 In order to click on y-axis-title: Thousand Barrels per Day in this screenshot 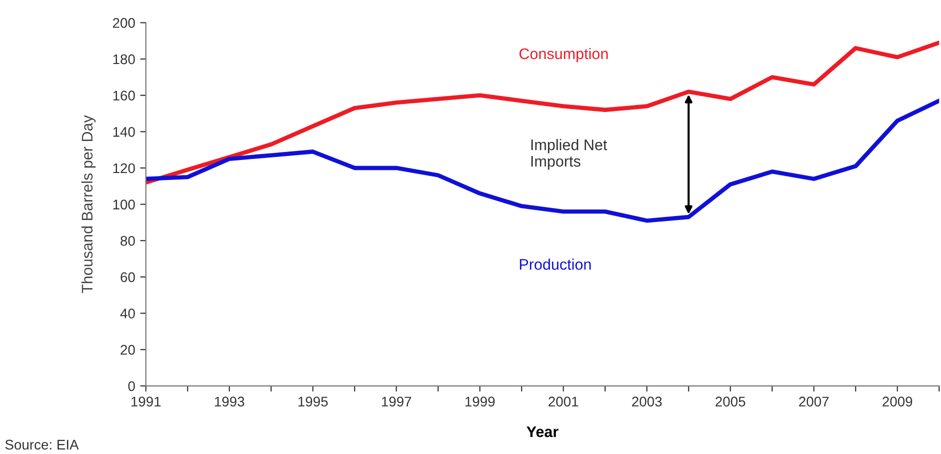, I will do `click(88, 204)`.